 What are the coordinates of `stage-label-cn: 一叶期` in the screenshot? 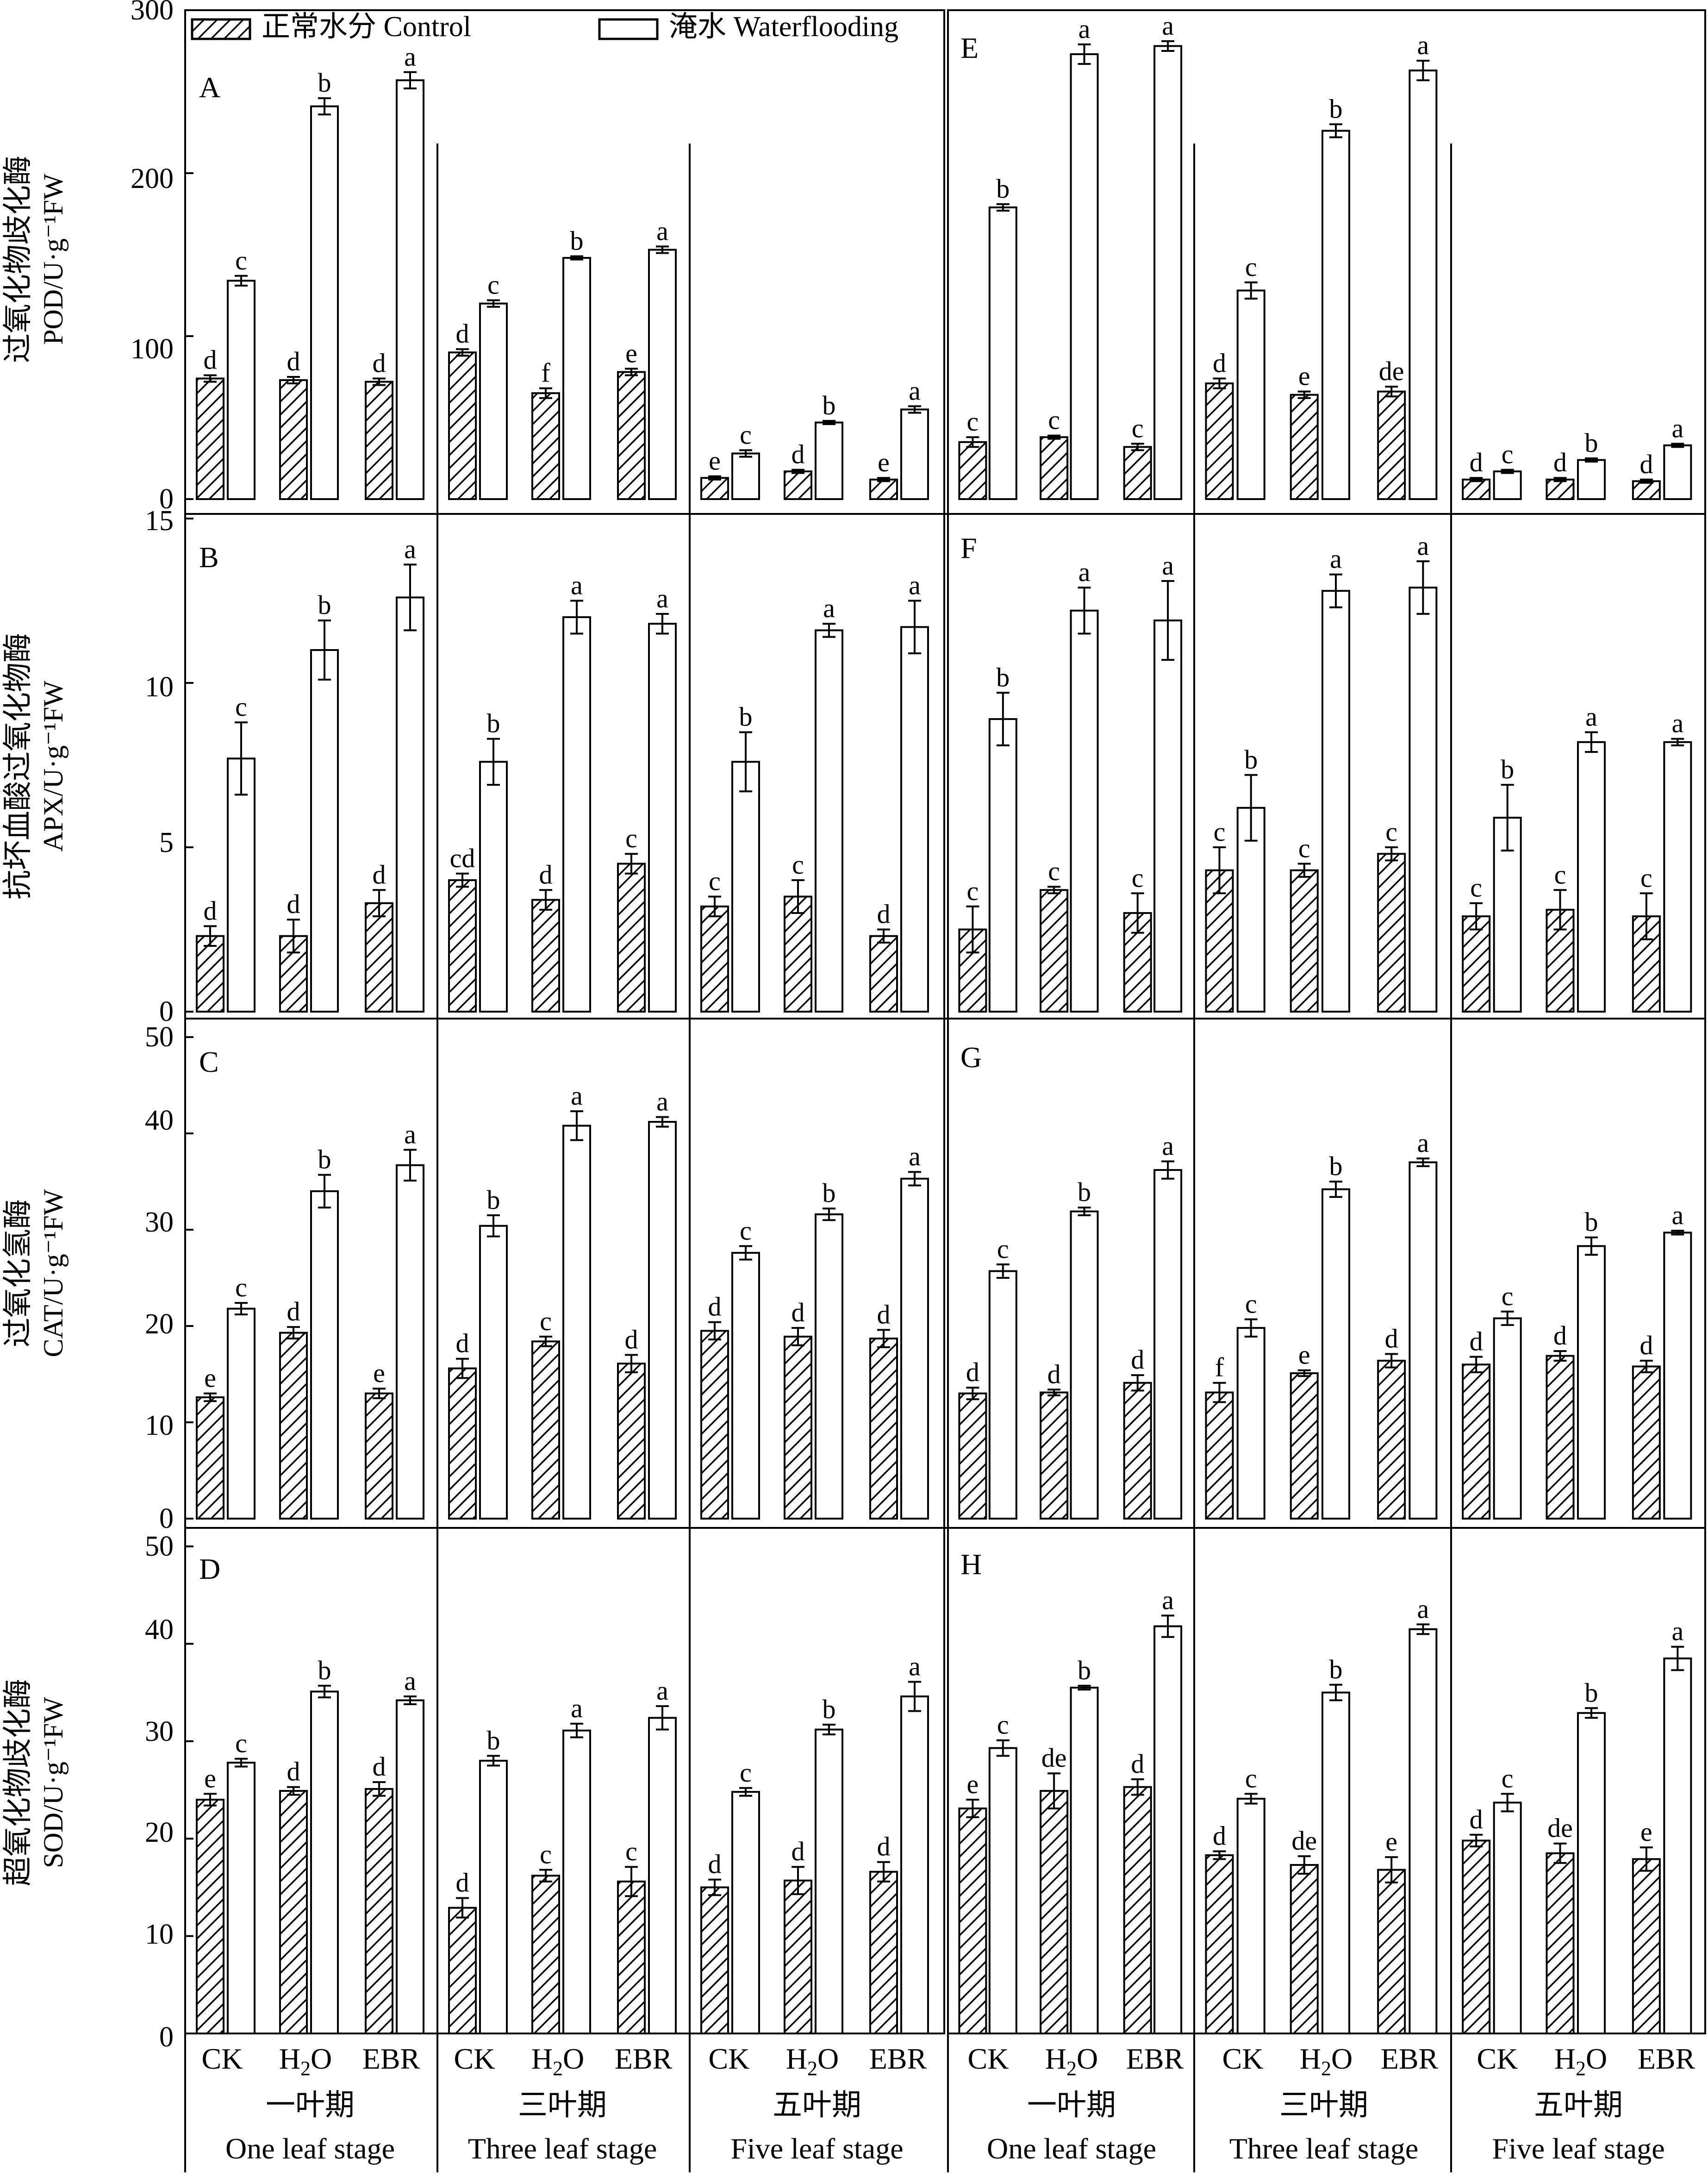 It's located at (1071, 2105).